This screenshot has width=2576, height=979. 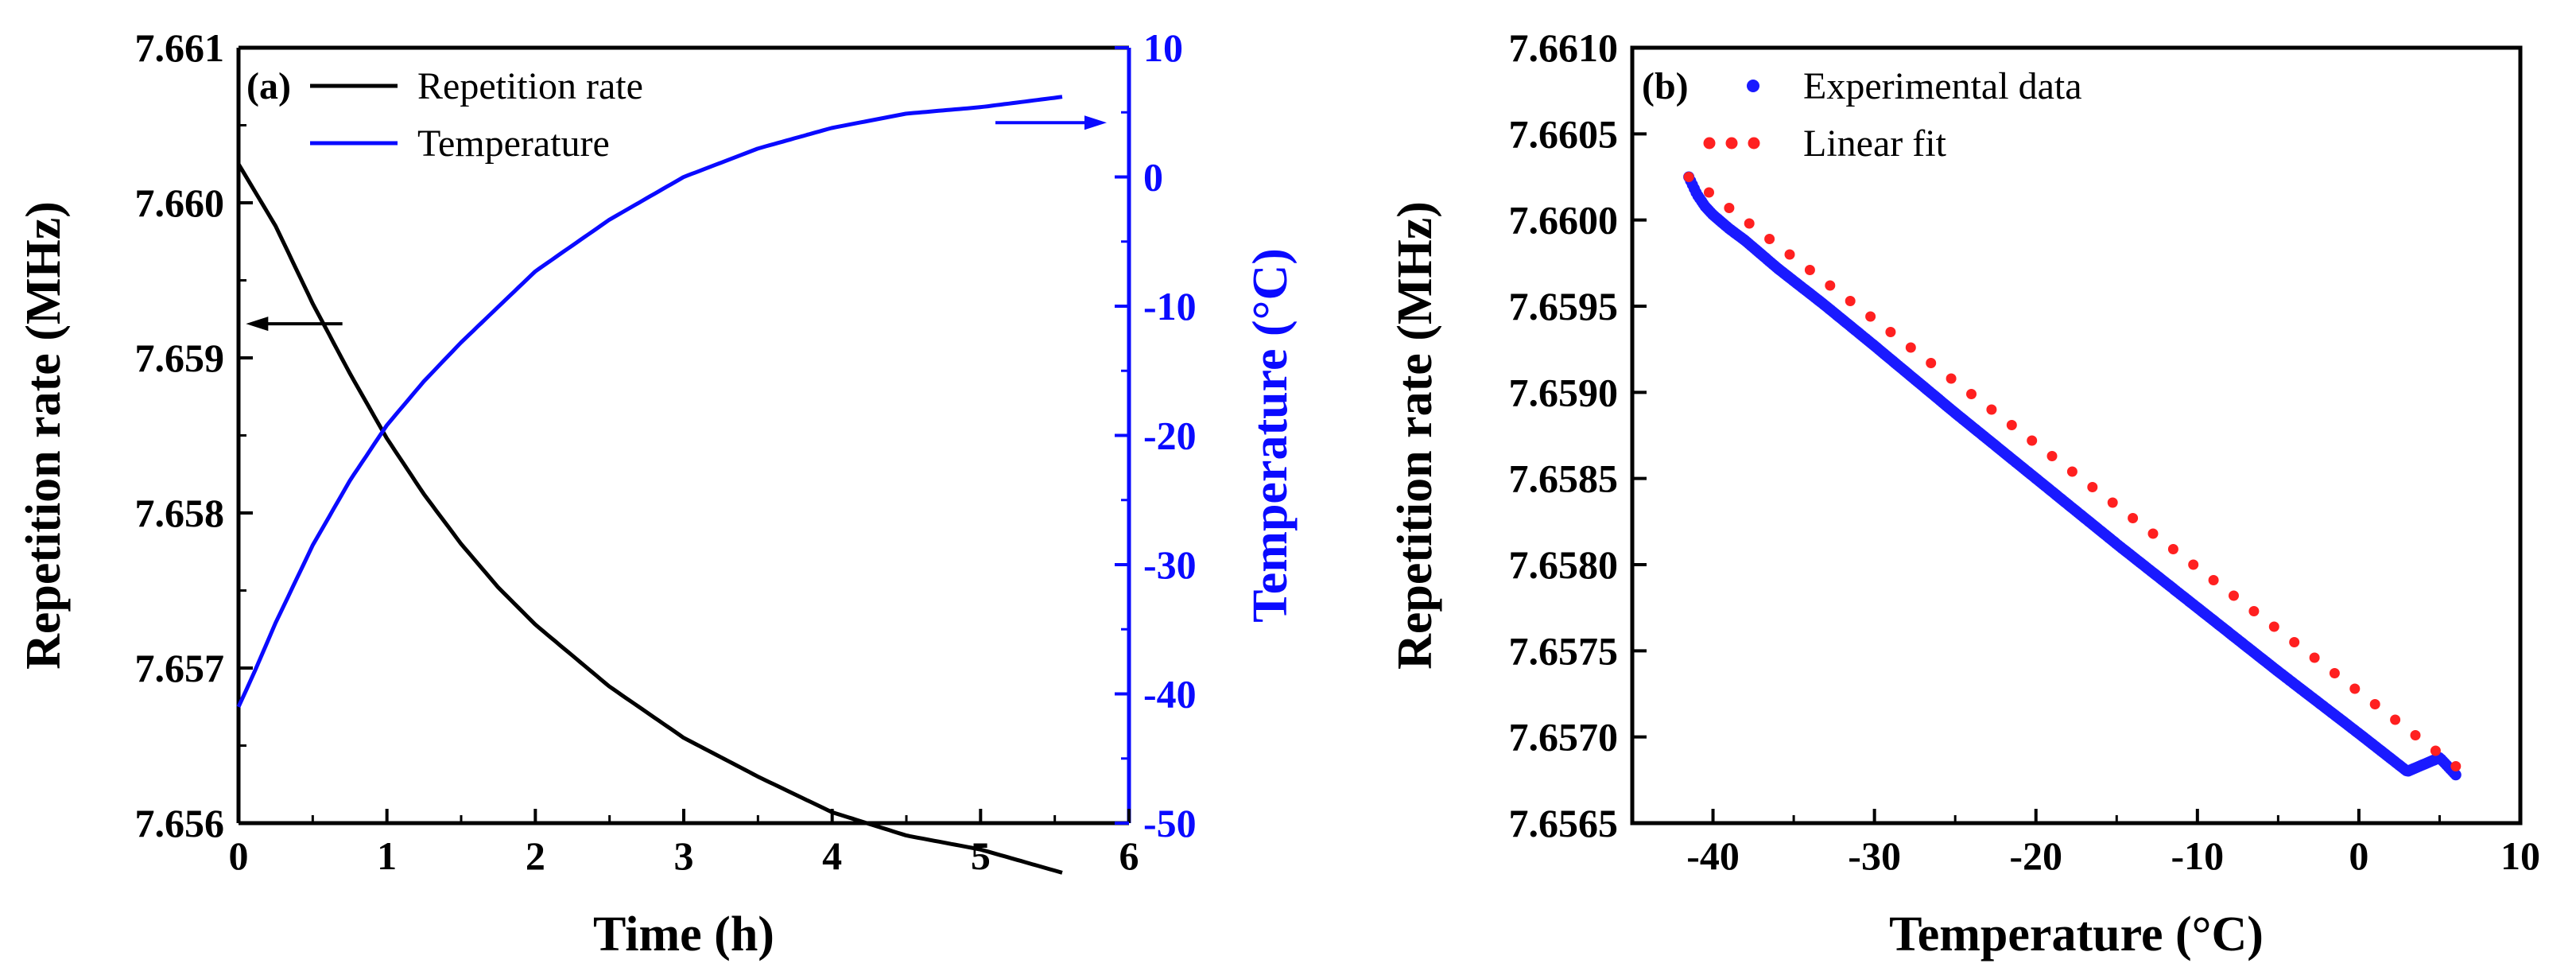 What do you see at coordinates (1874, 855) in the screenshot?
I see `x-tick-label: -30` at bounding box center [1874, 855].